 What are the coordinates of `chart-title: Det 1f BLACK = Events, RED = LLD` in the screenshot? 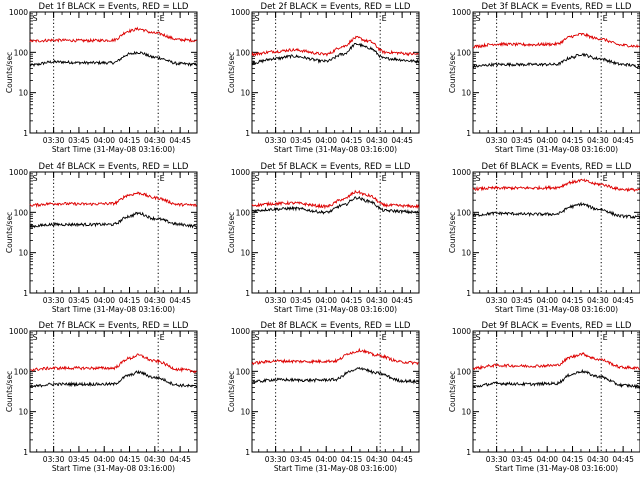 It's located at (114, 7).